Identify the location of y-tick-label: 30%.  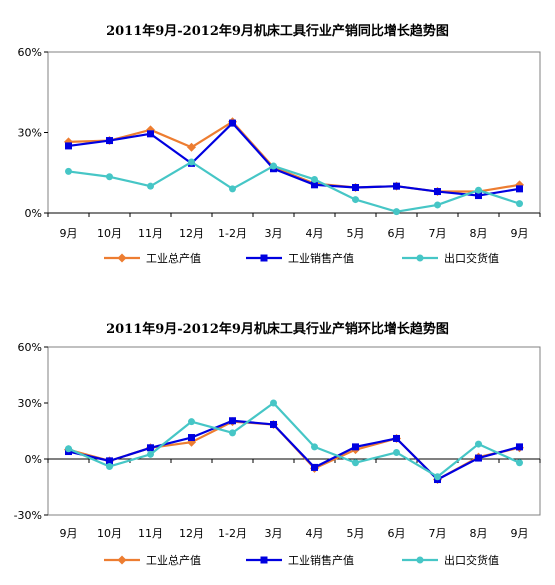
(30, 133).